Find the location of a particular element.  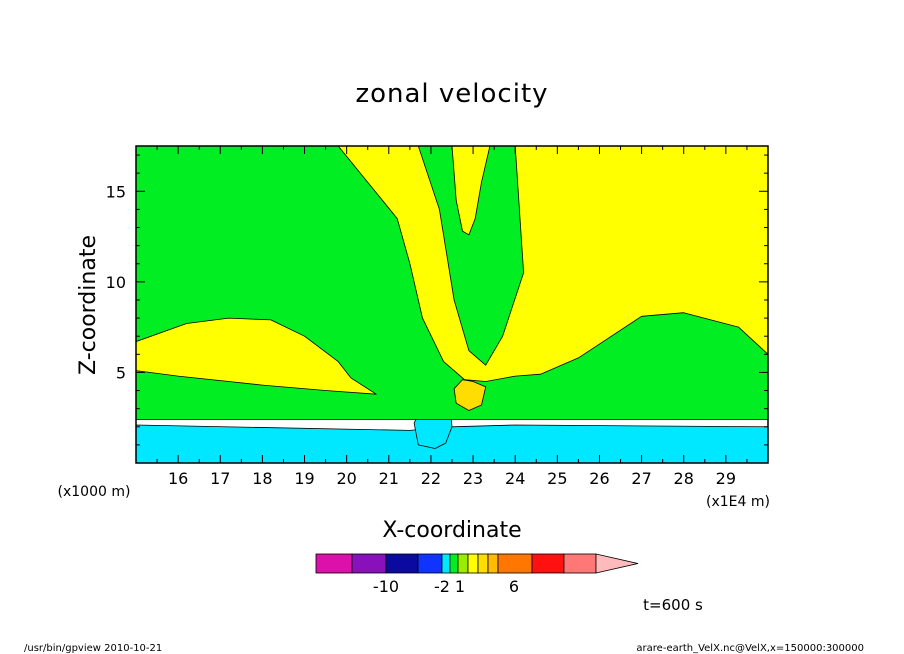

chart-title: zonal velocity is located at coordinates (451, 94).